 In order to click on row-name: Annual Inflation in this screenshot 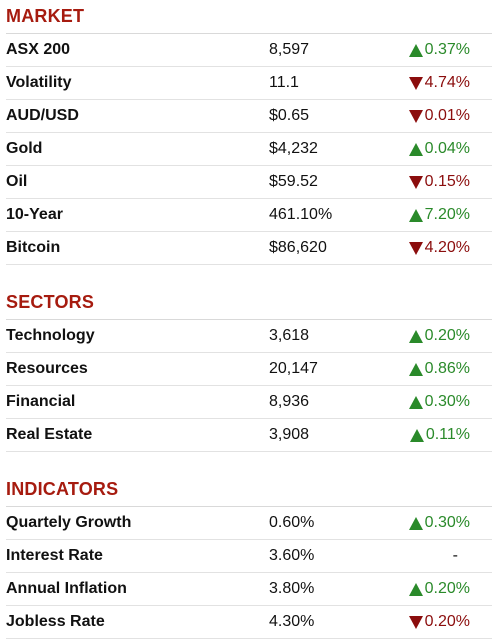, I will do `click(66, 588)`.